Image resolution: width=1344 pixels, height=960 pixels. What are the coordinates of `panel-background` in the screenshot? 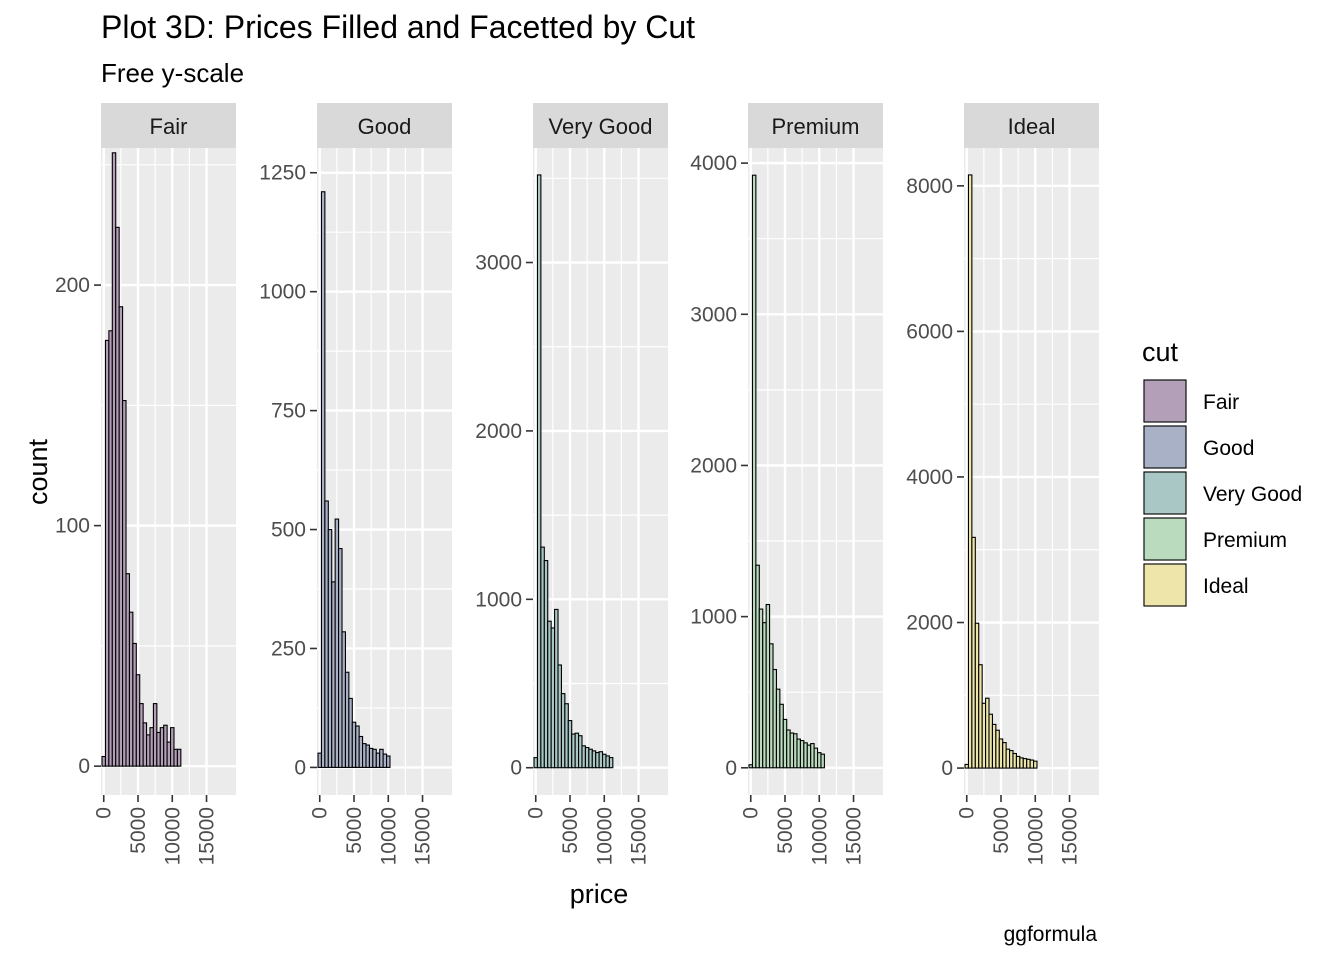 It's located at (1031, 471).